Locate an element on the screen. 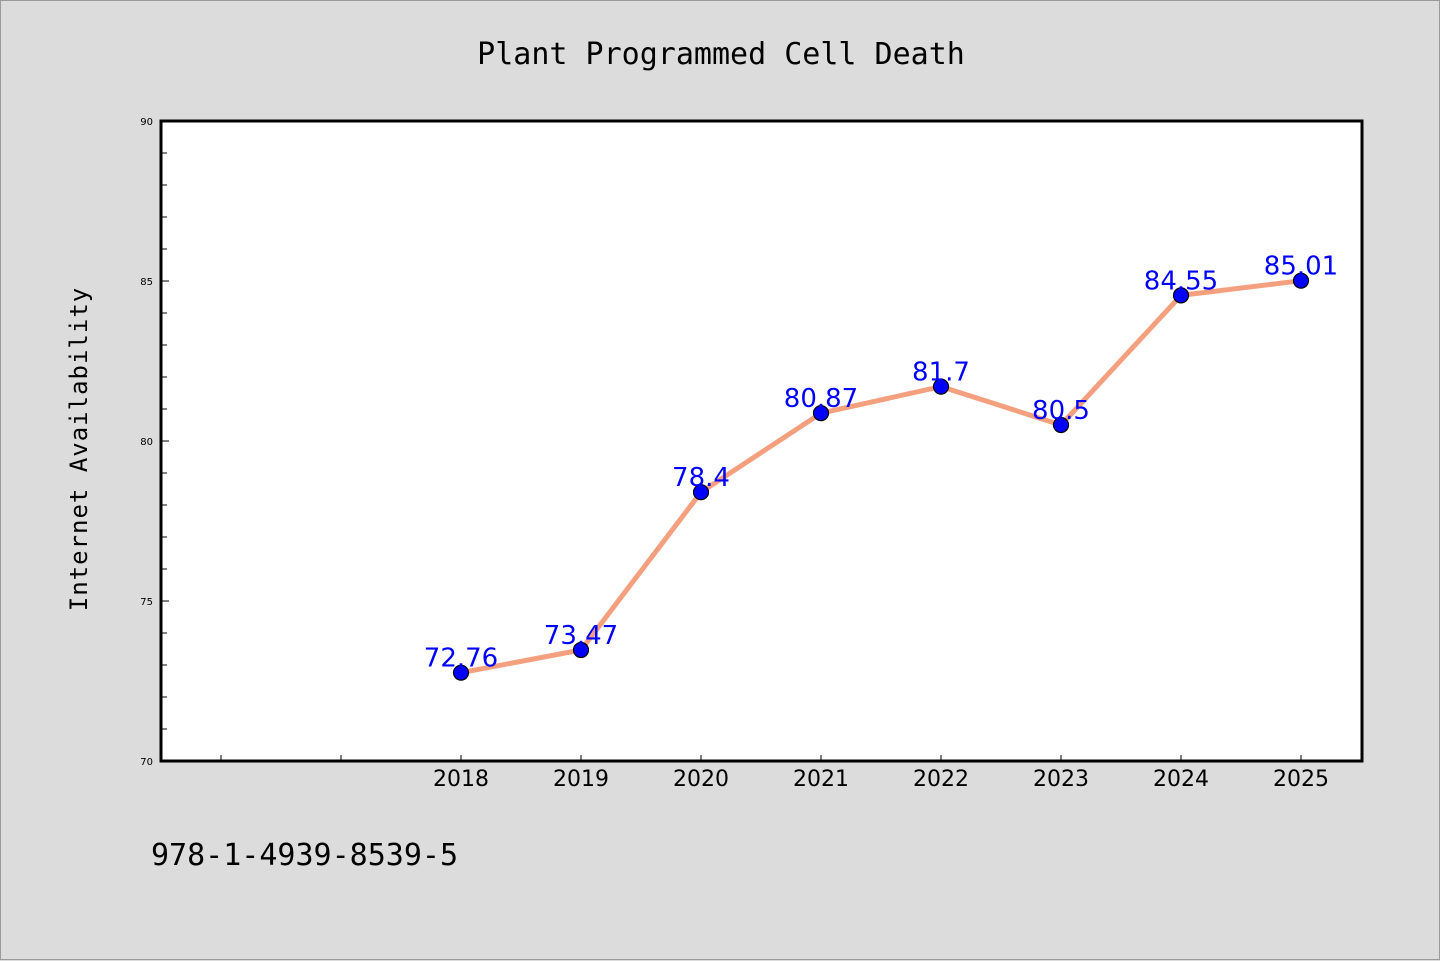 The width and height of the screenshot is (1440, 961). x-tick-label: 2018 is located at coordinates (461, 779).